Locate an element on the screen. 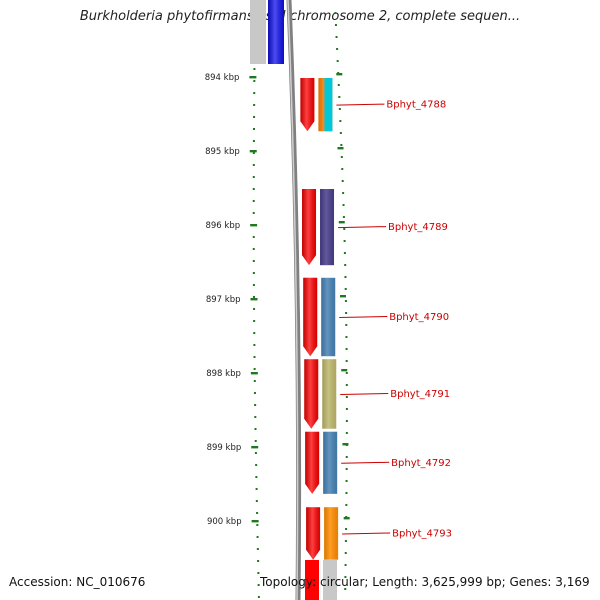  outer-ruler-dots is located at coordinates (256, 303).